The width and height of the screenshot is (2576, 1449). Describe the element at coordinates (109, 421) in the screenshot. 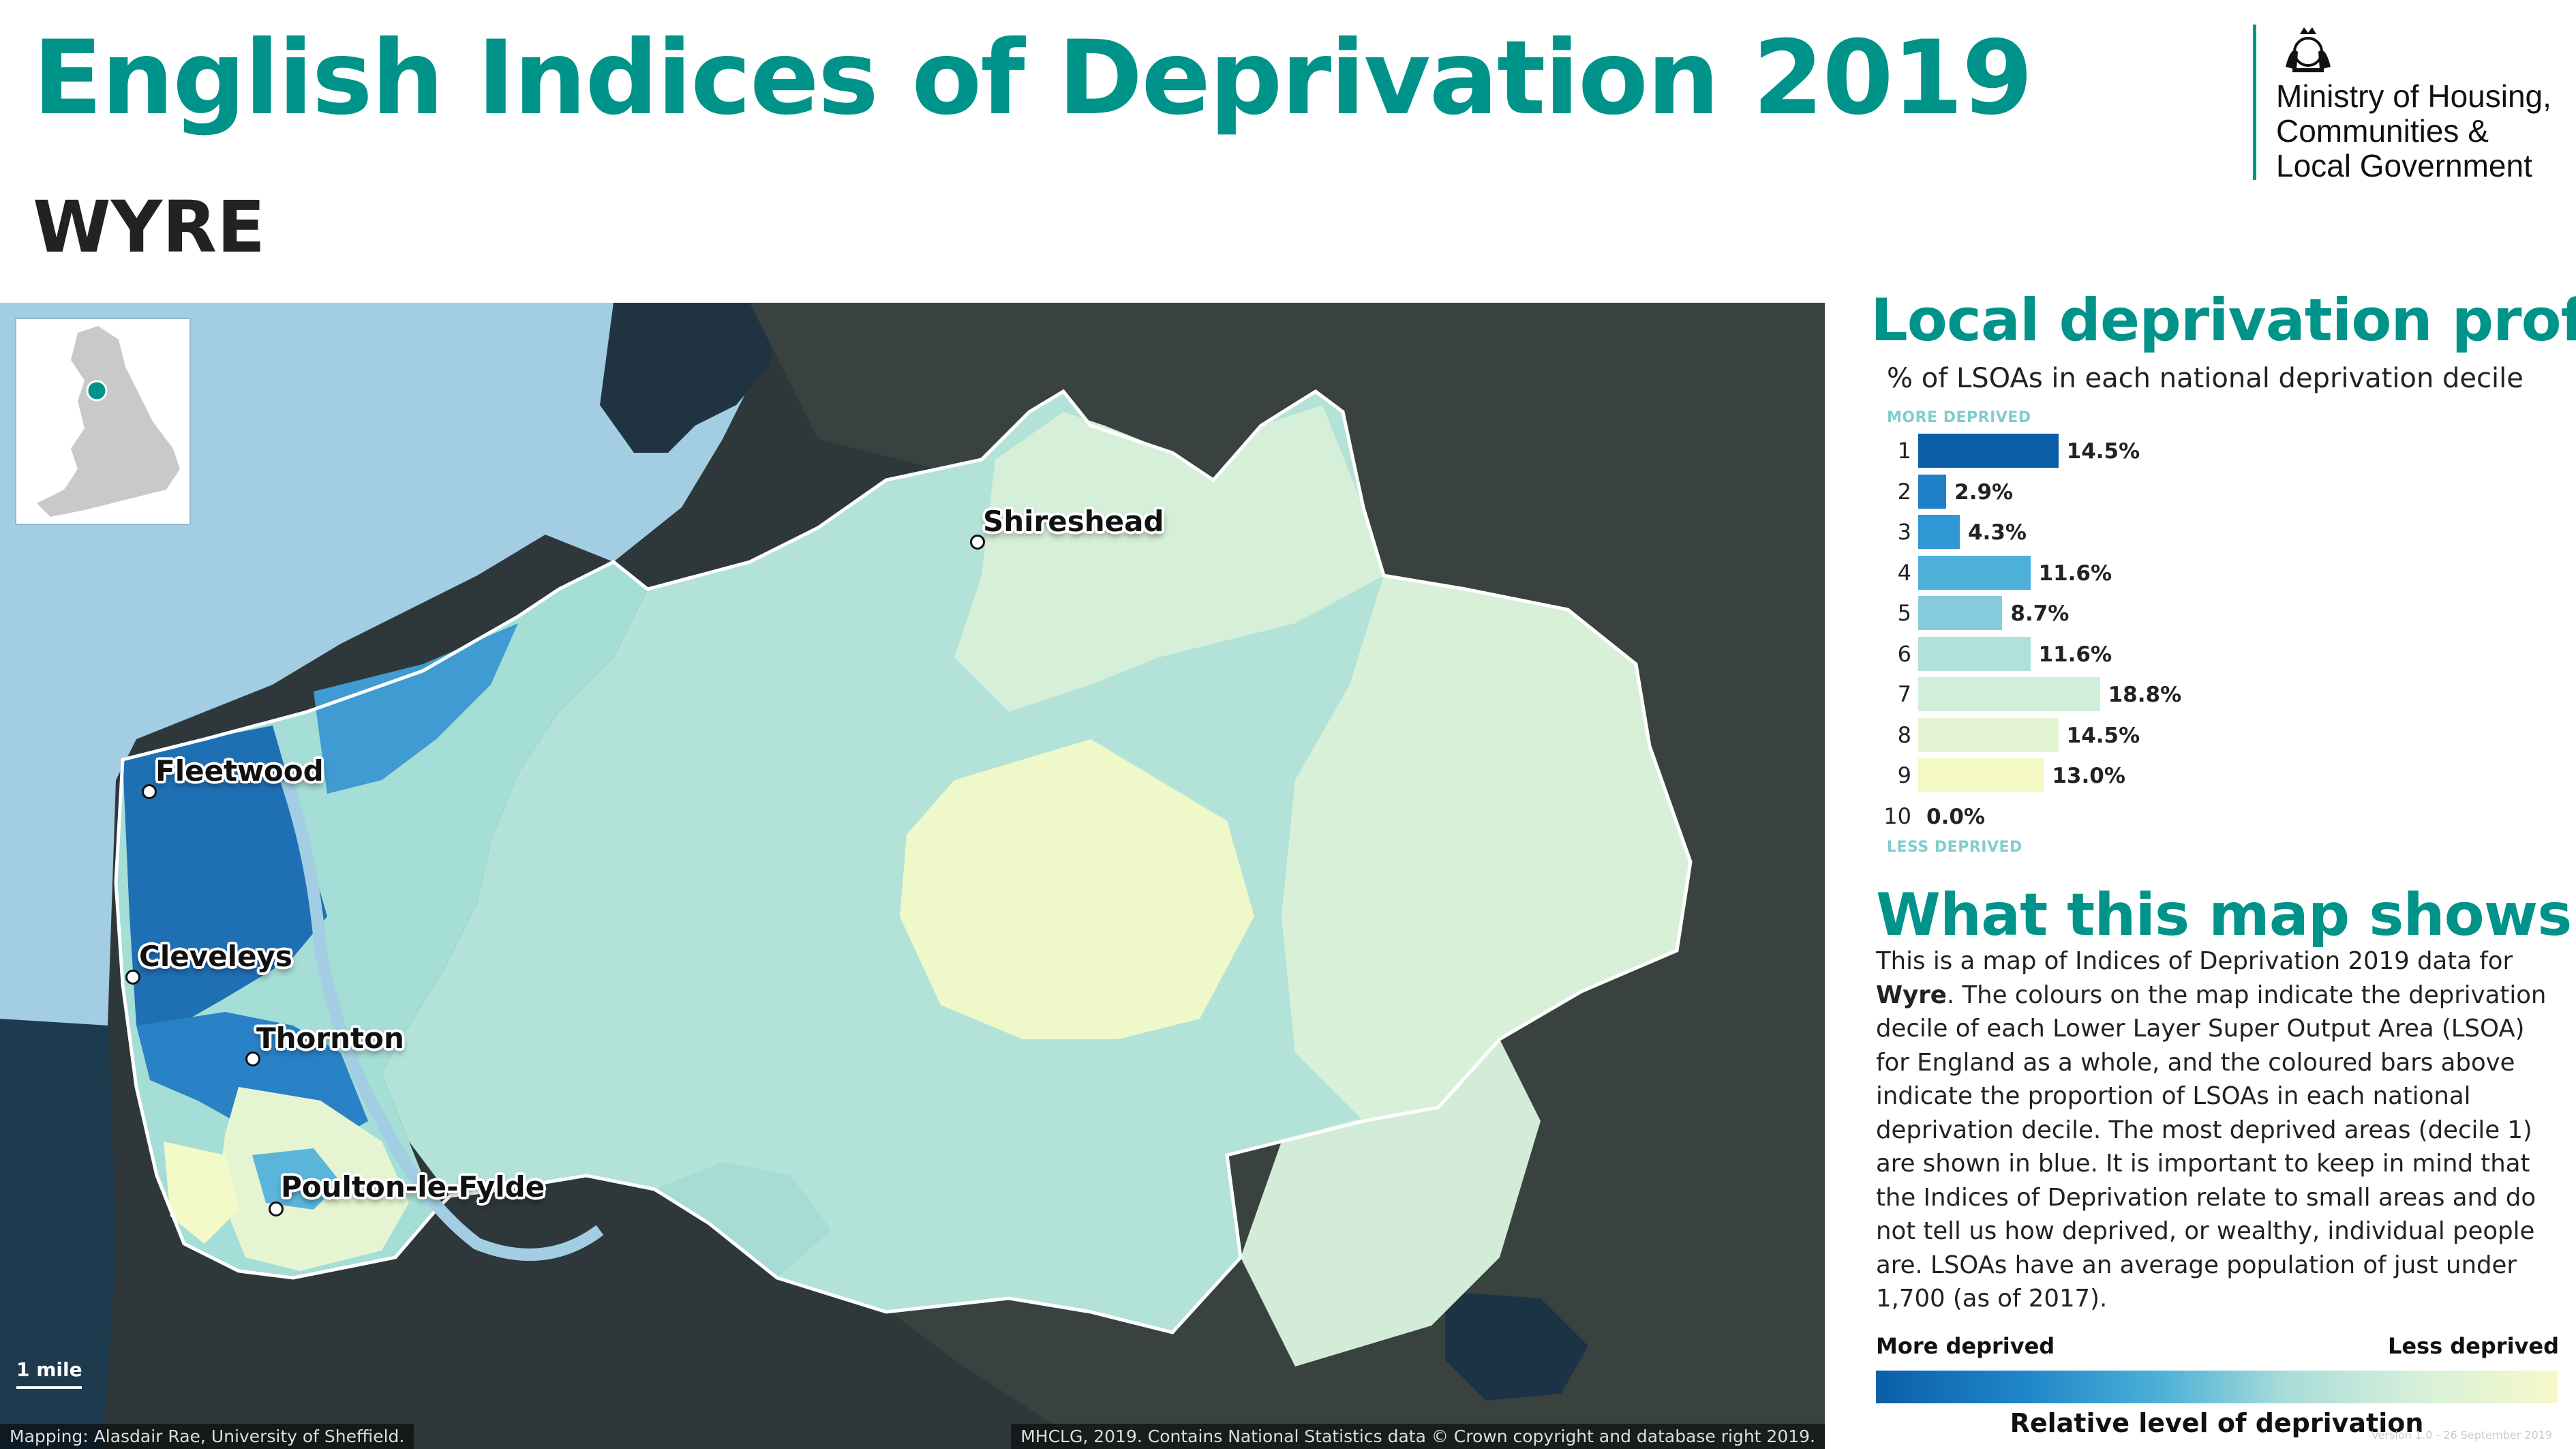

I see `england-outline-icon` at that location.